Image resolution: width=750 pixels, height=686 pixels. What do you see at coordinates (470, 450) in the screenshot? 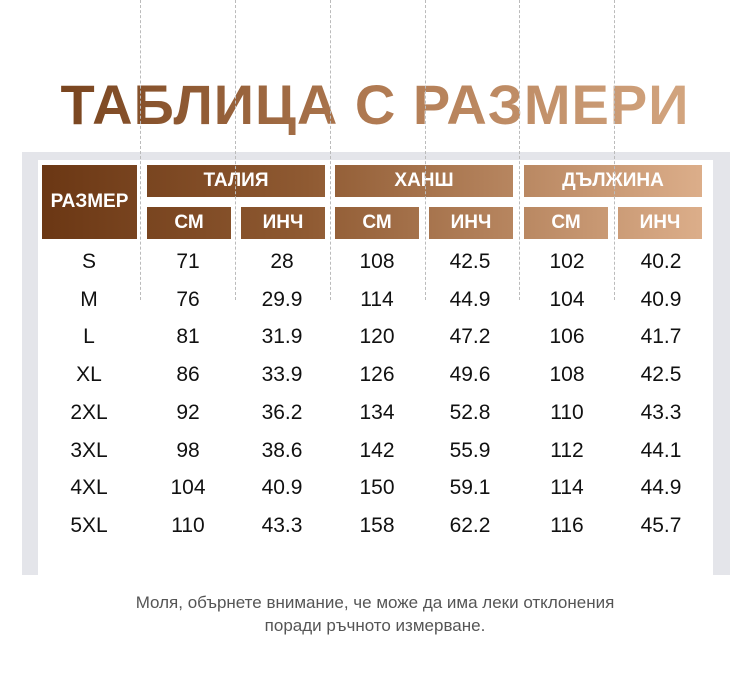
I see `table-cell: 55.9` at bounding box center [470, 450].